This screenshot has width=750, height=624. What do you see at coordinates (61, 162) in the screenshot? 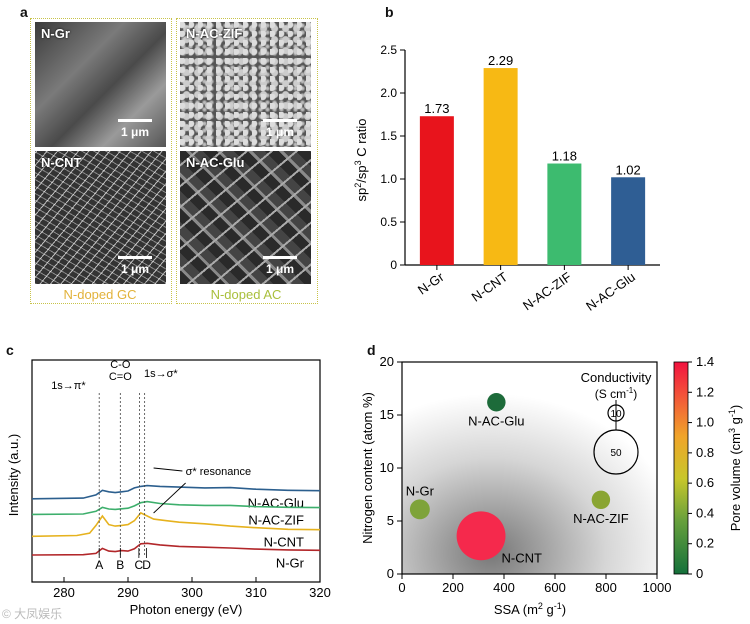
I see `sem-label: N-CNT` at bounding box center [61, 162].